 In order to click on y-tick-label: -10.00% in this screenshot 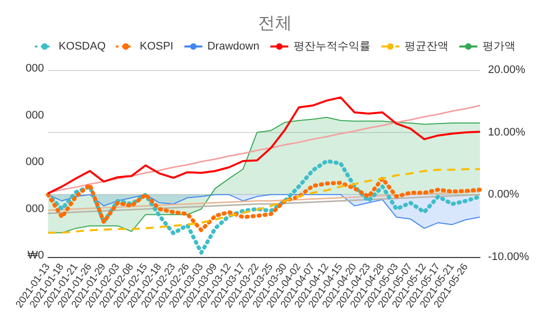, I will do `click(509, 257)`.